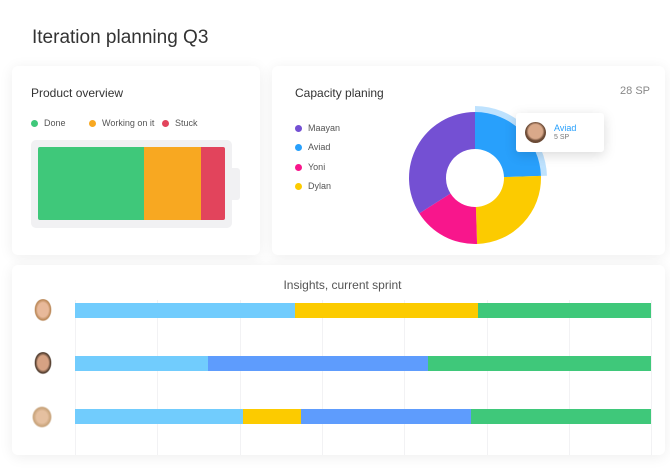 The height and width of the screenshot is (469, 670). What do you see at coordinates (442, 163) in the screenshot?
I see `donut-slice-maayan` at bounding box center [442, 163].